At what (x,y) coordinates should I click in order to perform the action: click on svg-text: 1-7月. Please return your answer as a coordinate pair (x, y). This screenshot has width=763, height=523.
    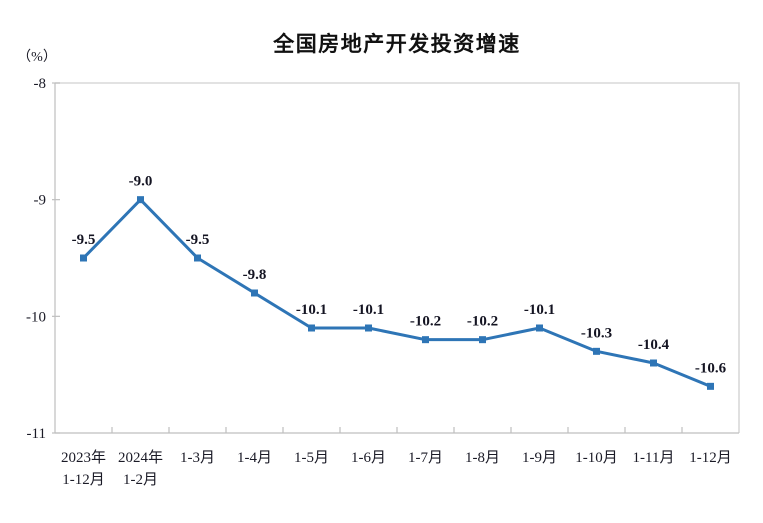
    Looking at the image, I should click on (425, 458).